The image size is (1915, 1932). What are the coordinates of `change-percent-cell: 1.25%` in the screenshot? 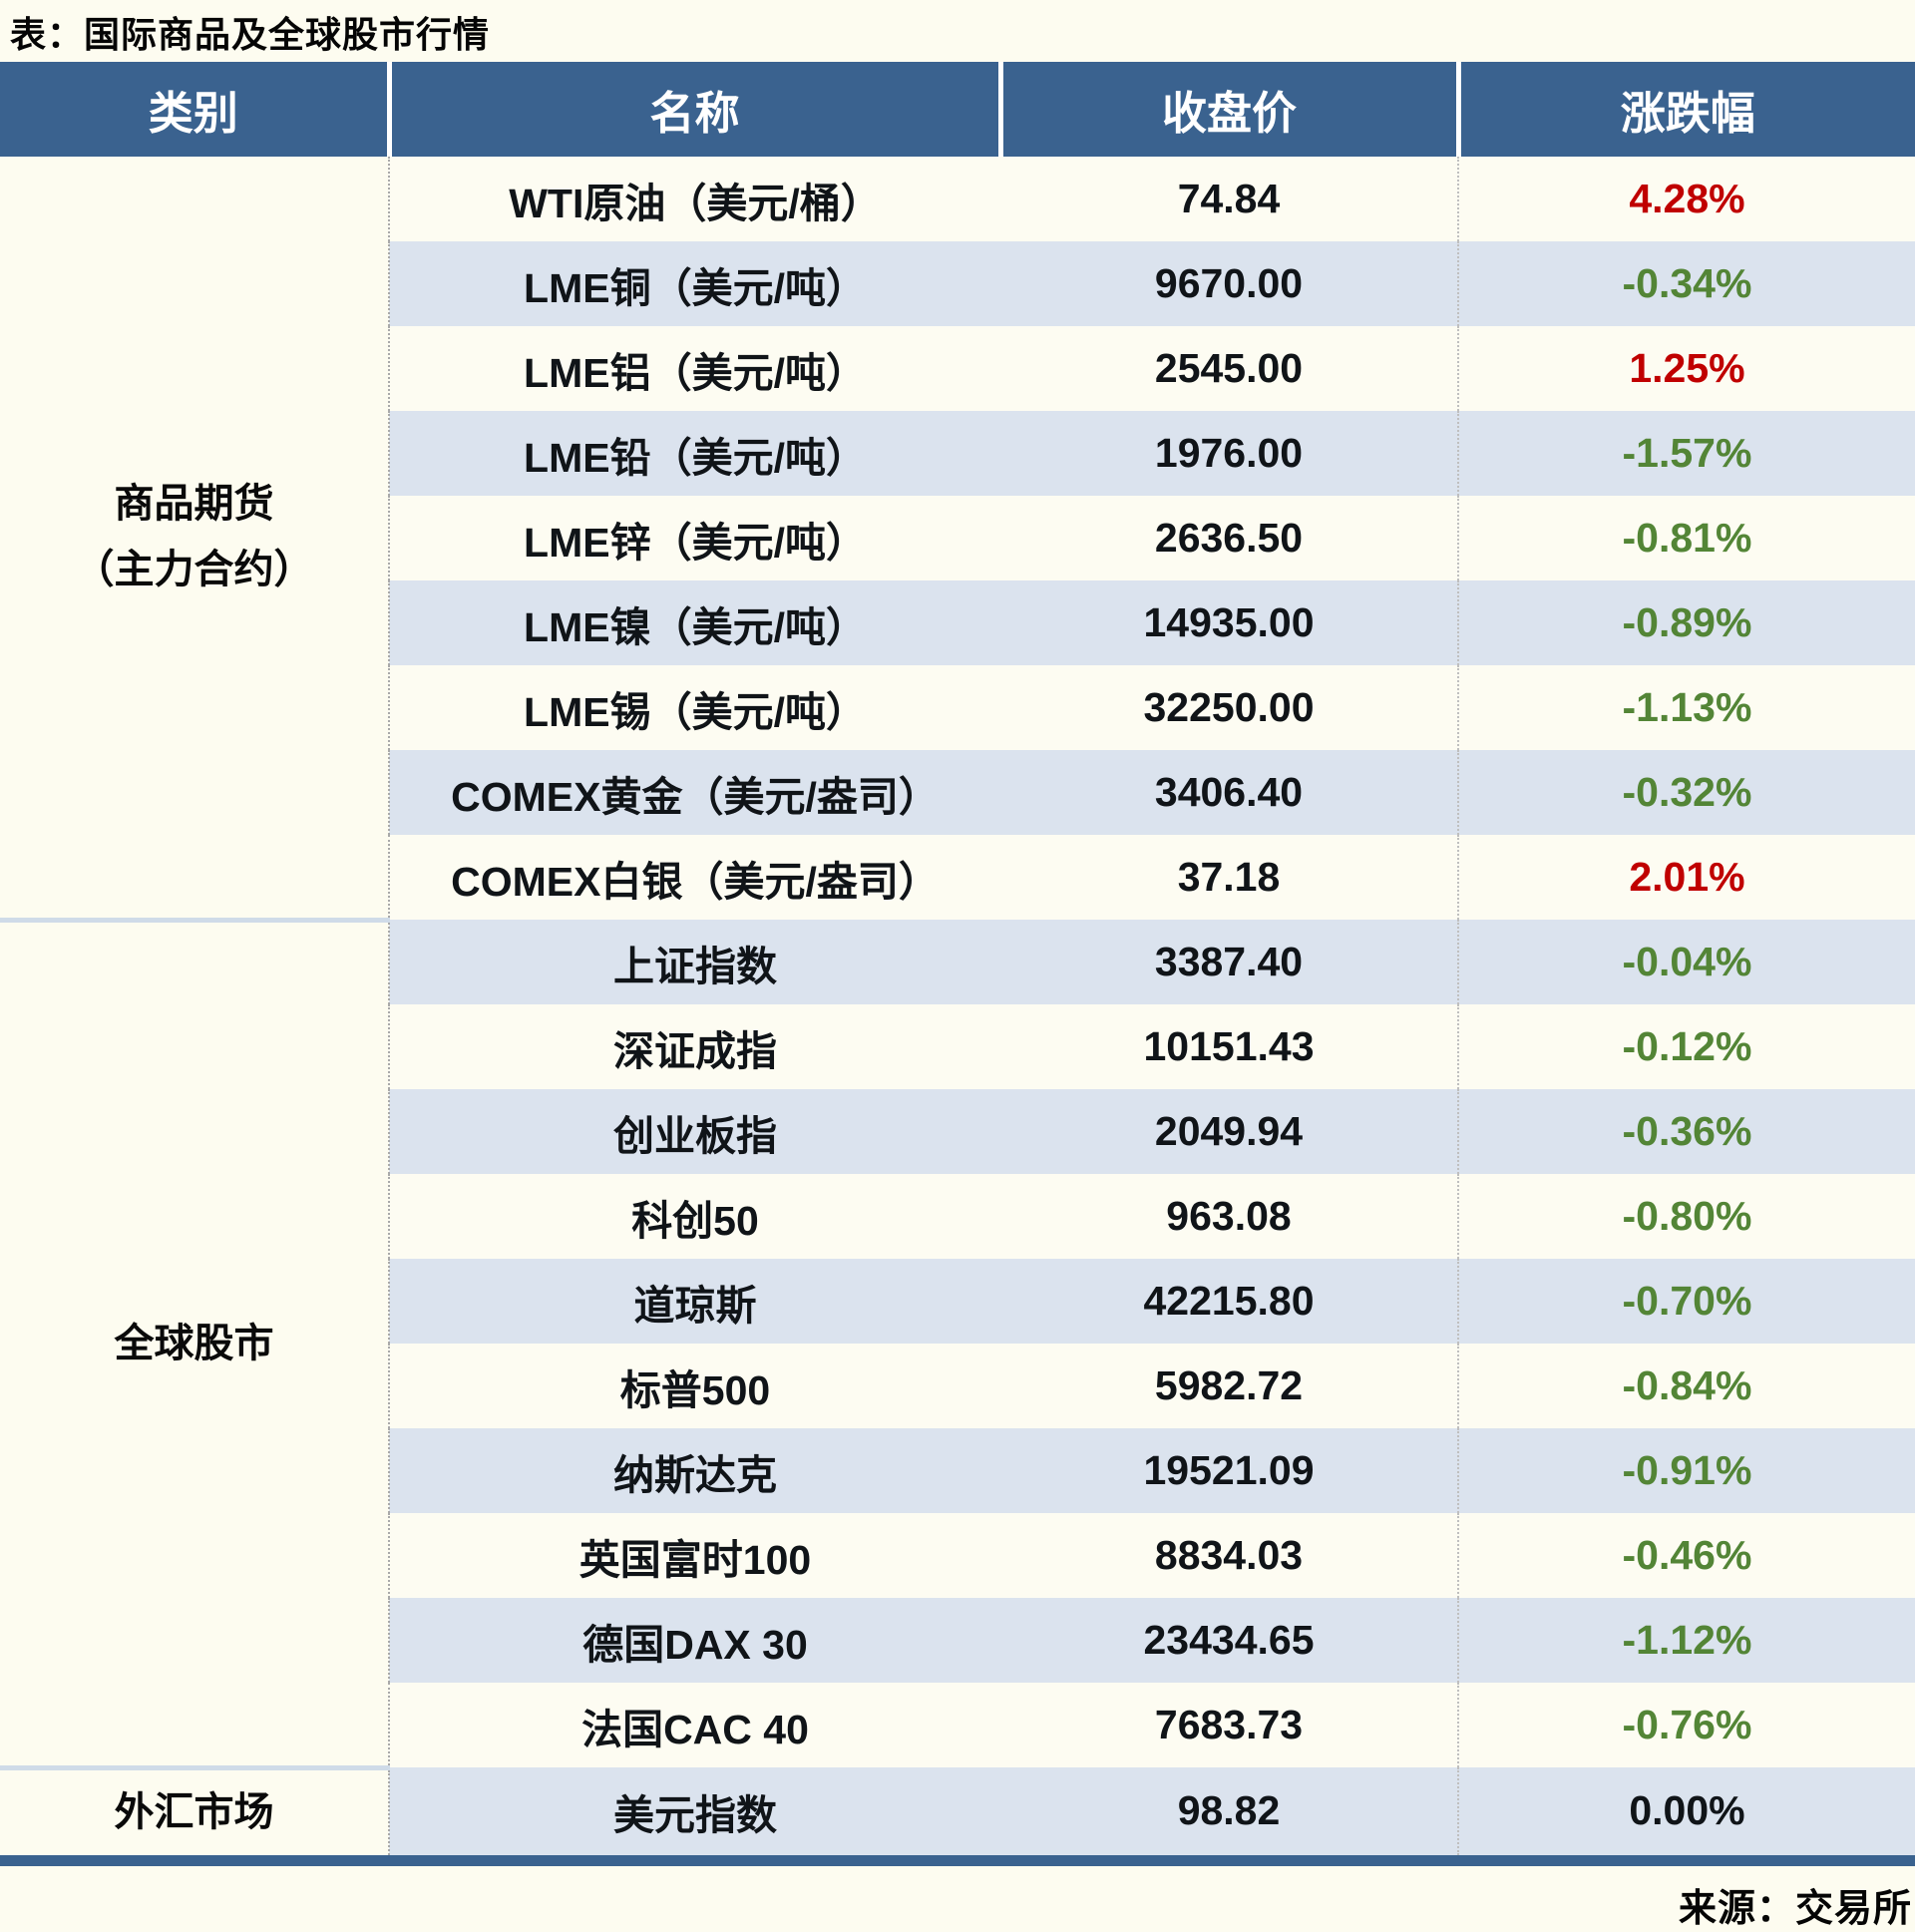 It's located at (1686, 369).